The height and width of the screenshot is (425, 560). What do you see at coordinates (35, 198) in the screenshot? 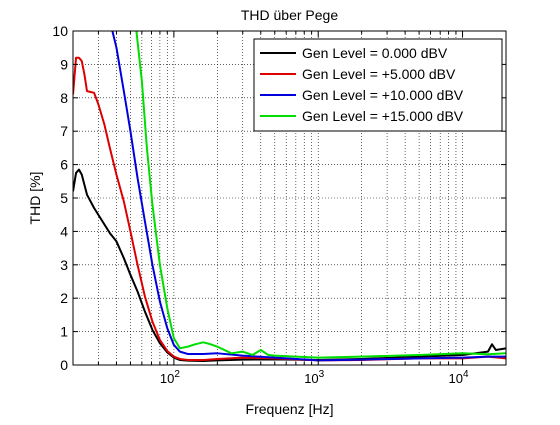
I see `y-axis-label: THD [%]` at bounding box center [35, 198].